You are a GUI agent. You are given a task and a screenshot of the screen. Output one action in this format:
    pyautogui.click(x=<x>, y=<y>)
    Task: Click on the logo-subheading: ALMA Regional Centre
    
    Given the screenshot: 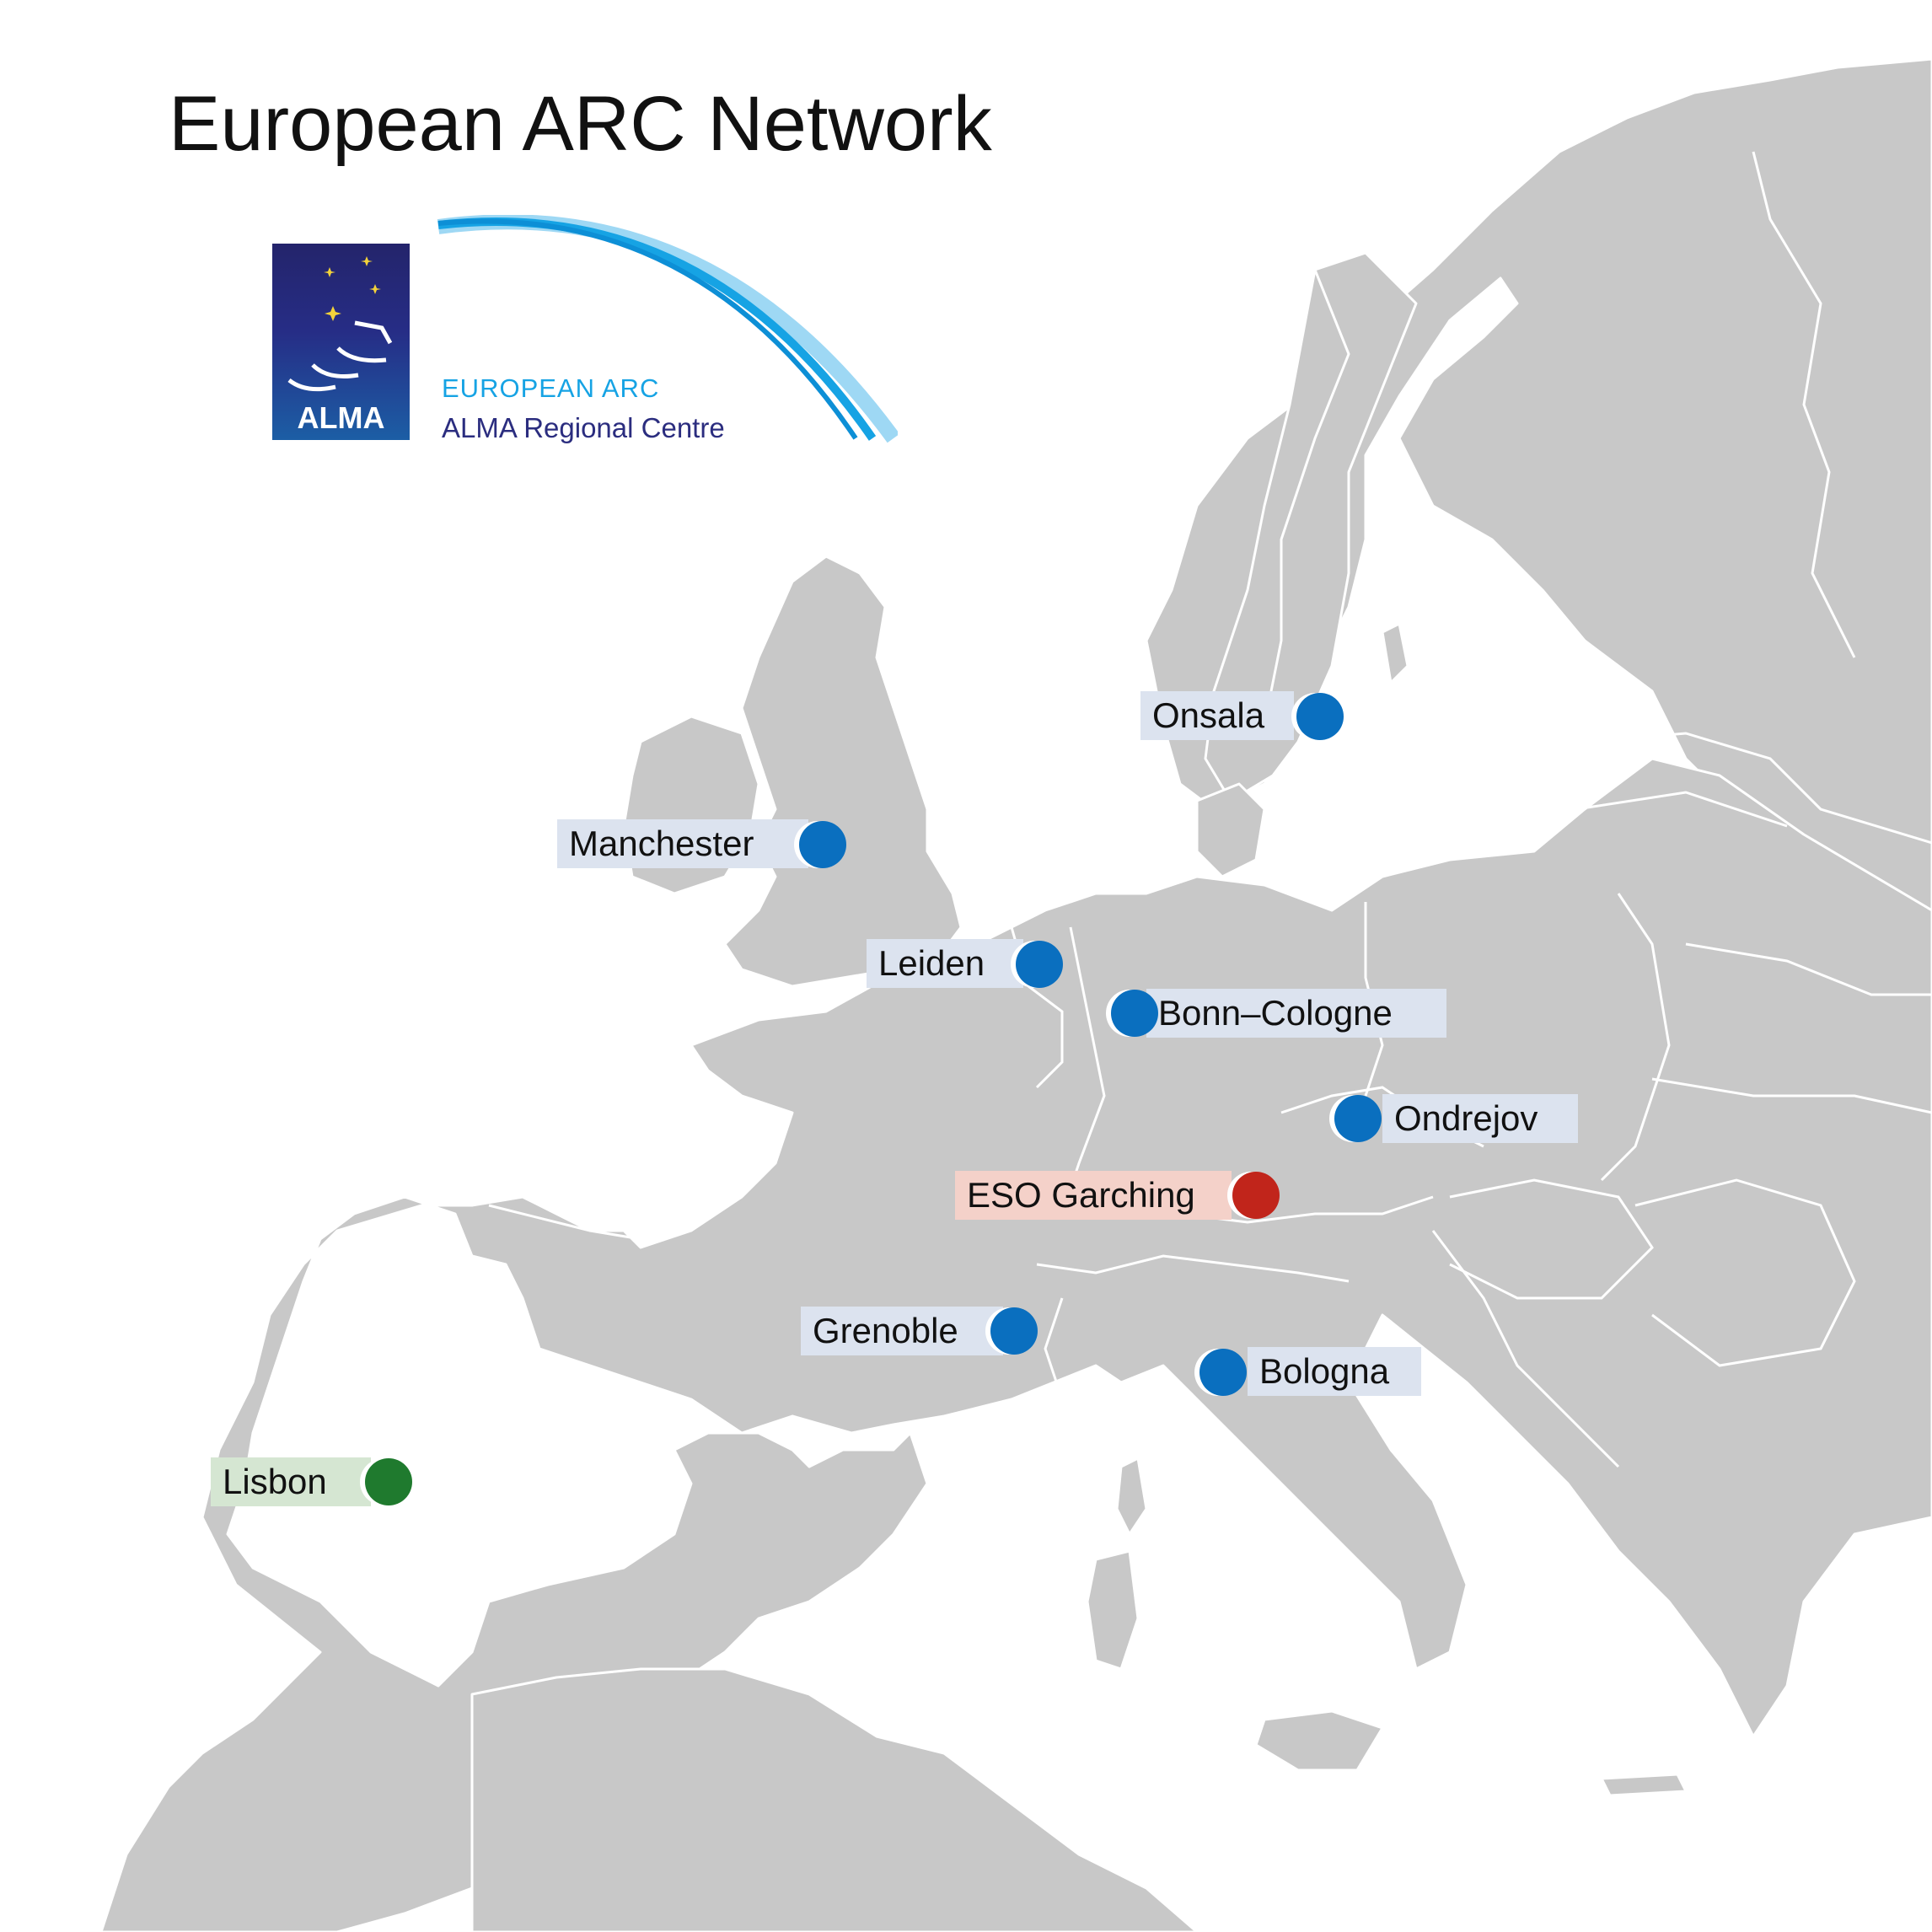 What is the action you would take?
    pyautogui.click(x=583, y=427)
    